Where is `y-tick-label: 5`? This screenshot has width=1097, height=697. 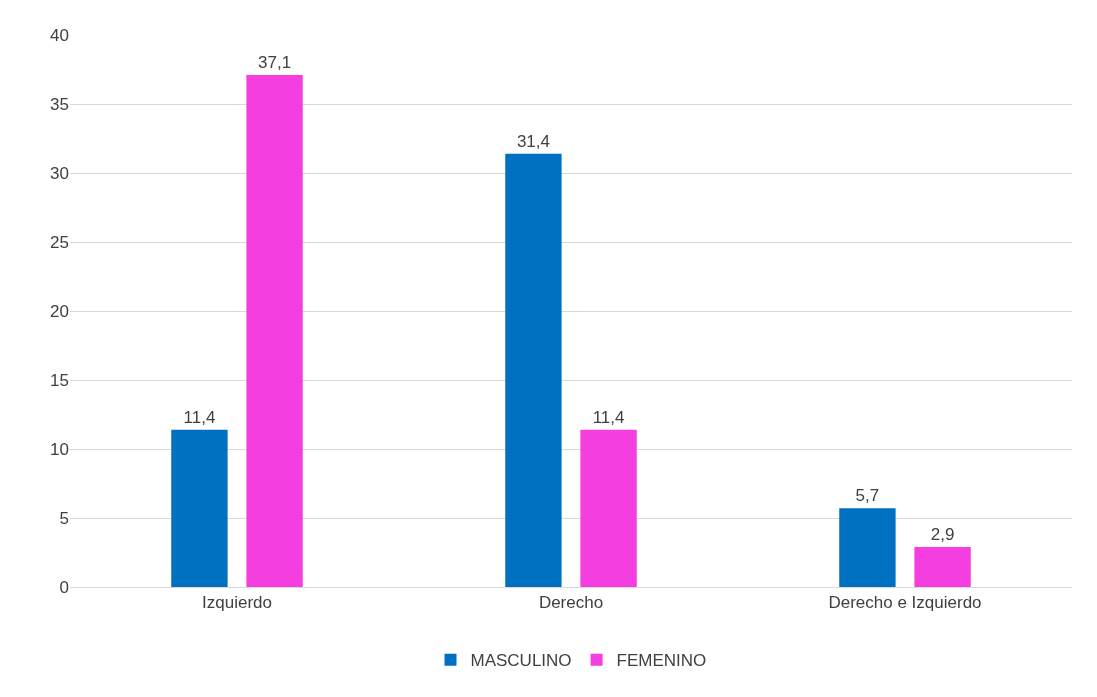 y-tick-label: 5 is located at coordinates (64, 518).